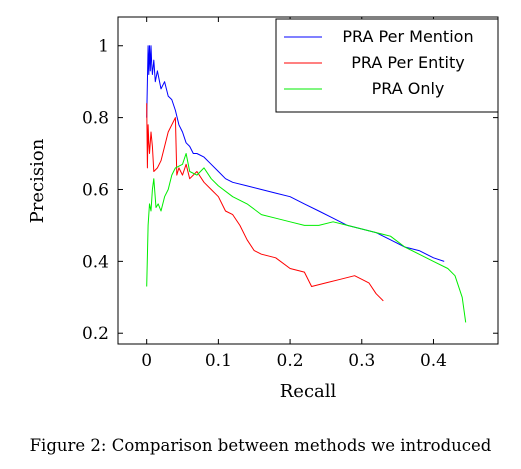 The height and width of the screenshot is (469, 521). I want to click on x-tick-label: 0.1, so click(218, 361).